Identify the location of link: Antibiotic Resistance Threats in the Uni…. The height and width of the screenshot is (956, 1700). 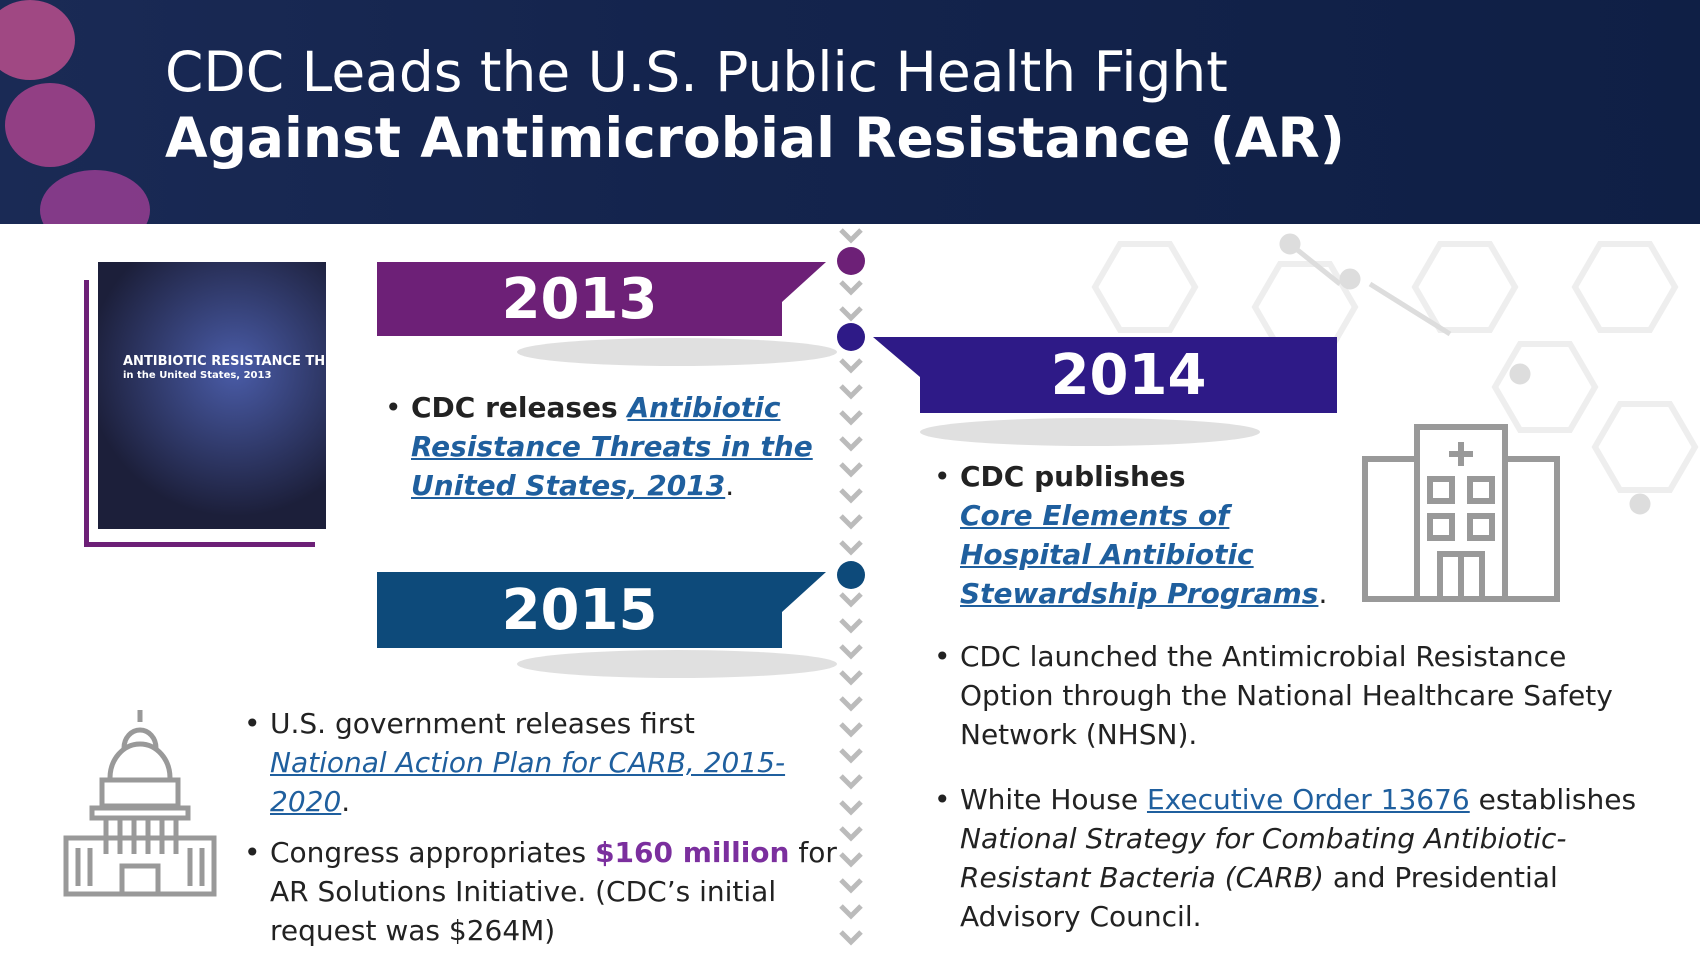
(612, 446).